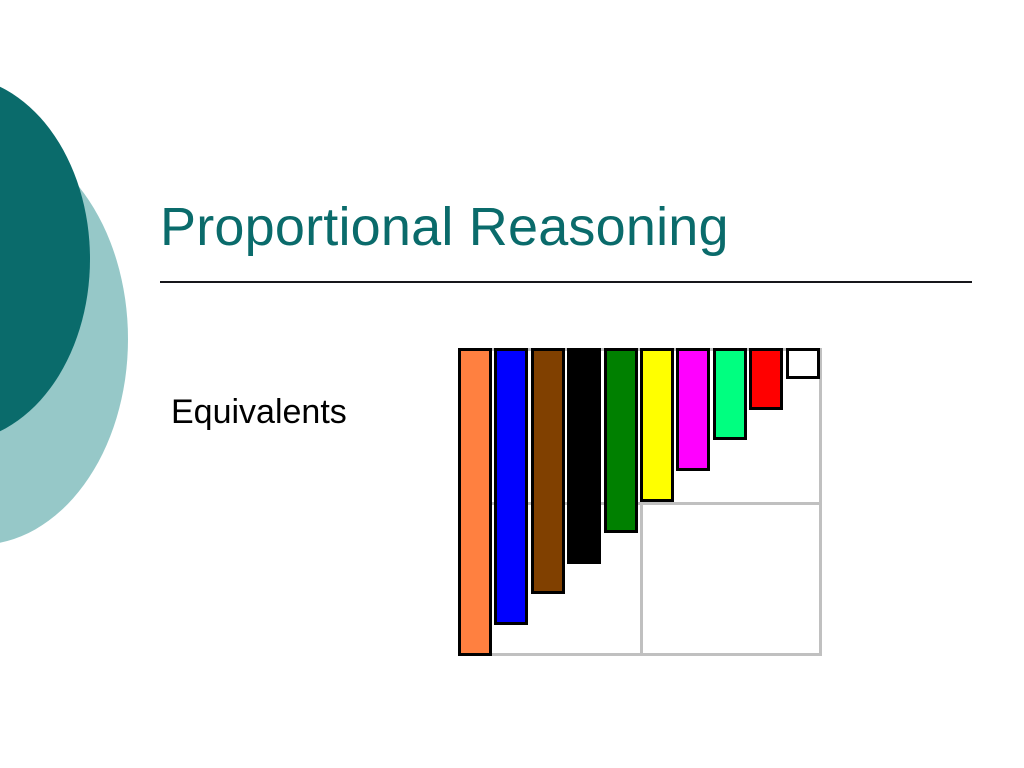  I want to click on chart-bars-group, so click(640, 502).